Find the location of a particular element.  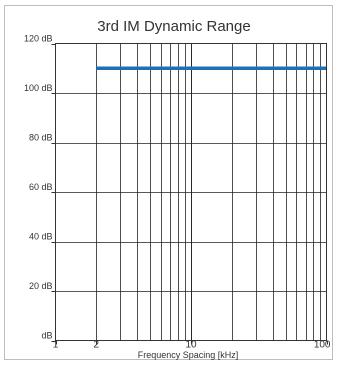

y-tick-label: 100 dB is located at coordinates (38, 88).